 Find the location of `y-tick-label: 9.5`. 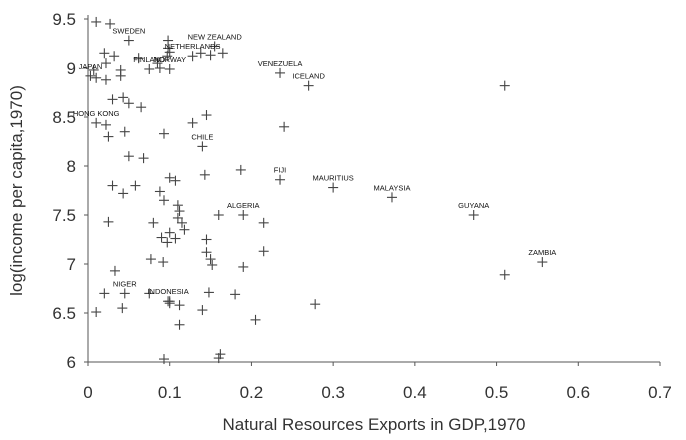

y-tick-label: 9.5 is located at coordinates (64, 19).